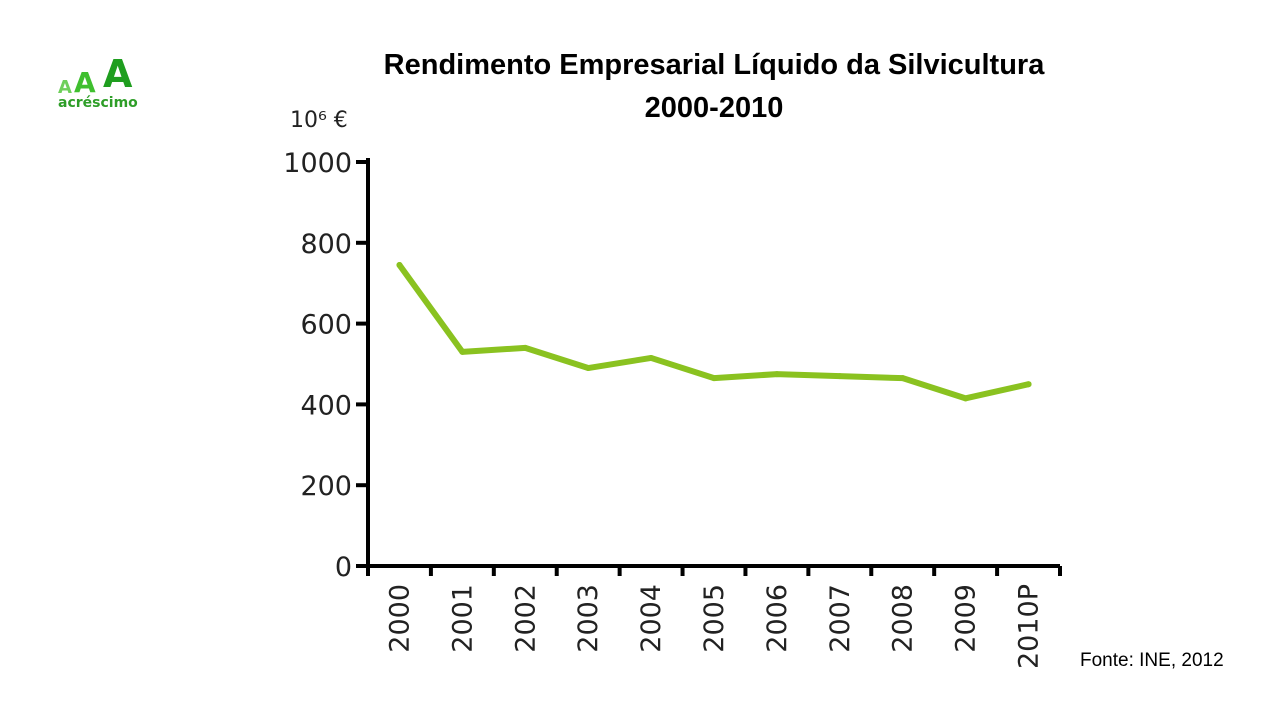  What do you see at coordinates (1029, 626) in the screenshot?
I see `x-tick-label: 2010P` at bounding box center [1029, 626].